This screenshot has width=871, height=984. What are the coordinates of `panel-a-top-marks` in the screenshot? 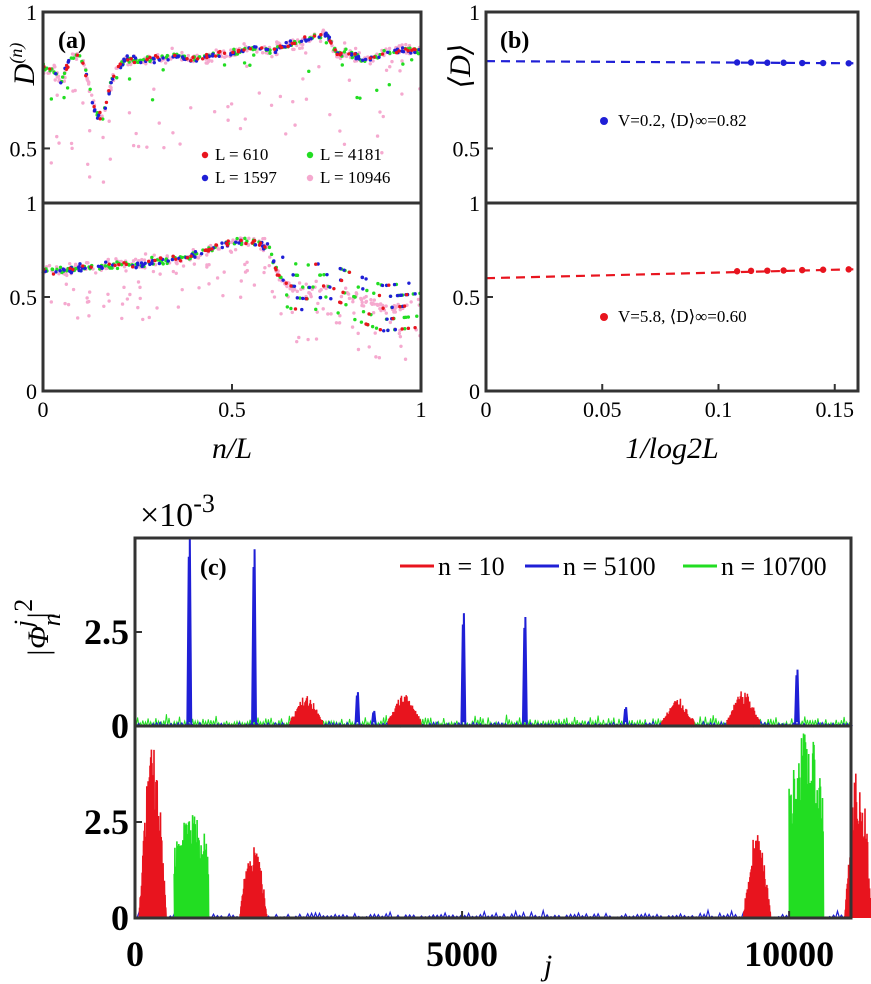 It's located at (231, 106).